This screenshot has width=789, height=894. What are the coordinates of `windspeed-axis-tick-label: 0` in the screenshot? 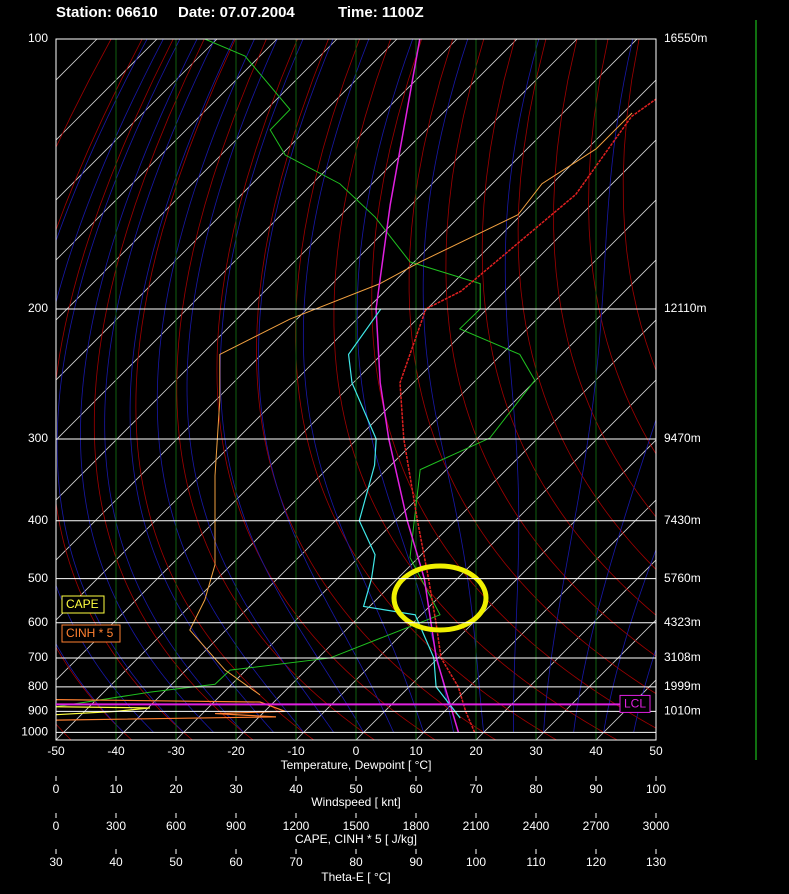 It's located at (56, 789).